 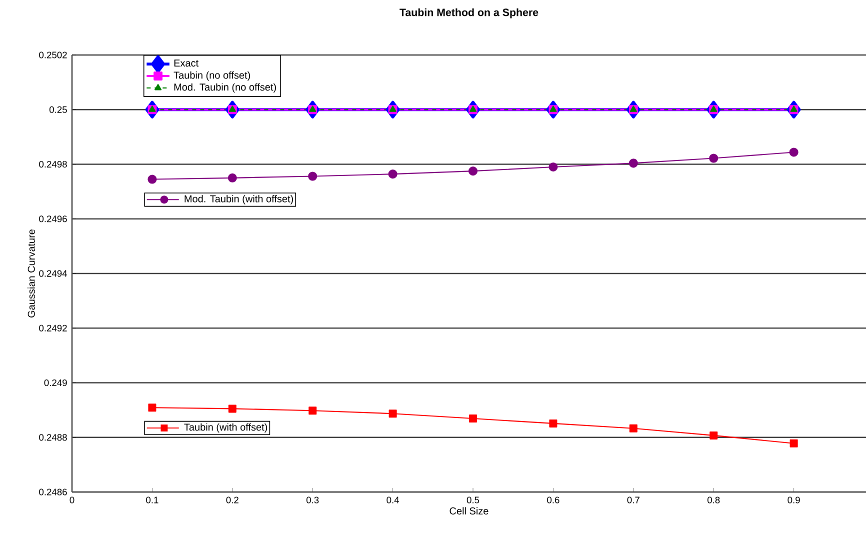 I want to click on x-tick-label: 0.8, so click(x=713, y=500).